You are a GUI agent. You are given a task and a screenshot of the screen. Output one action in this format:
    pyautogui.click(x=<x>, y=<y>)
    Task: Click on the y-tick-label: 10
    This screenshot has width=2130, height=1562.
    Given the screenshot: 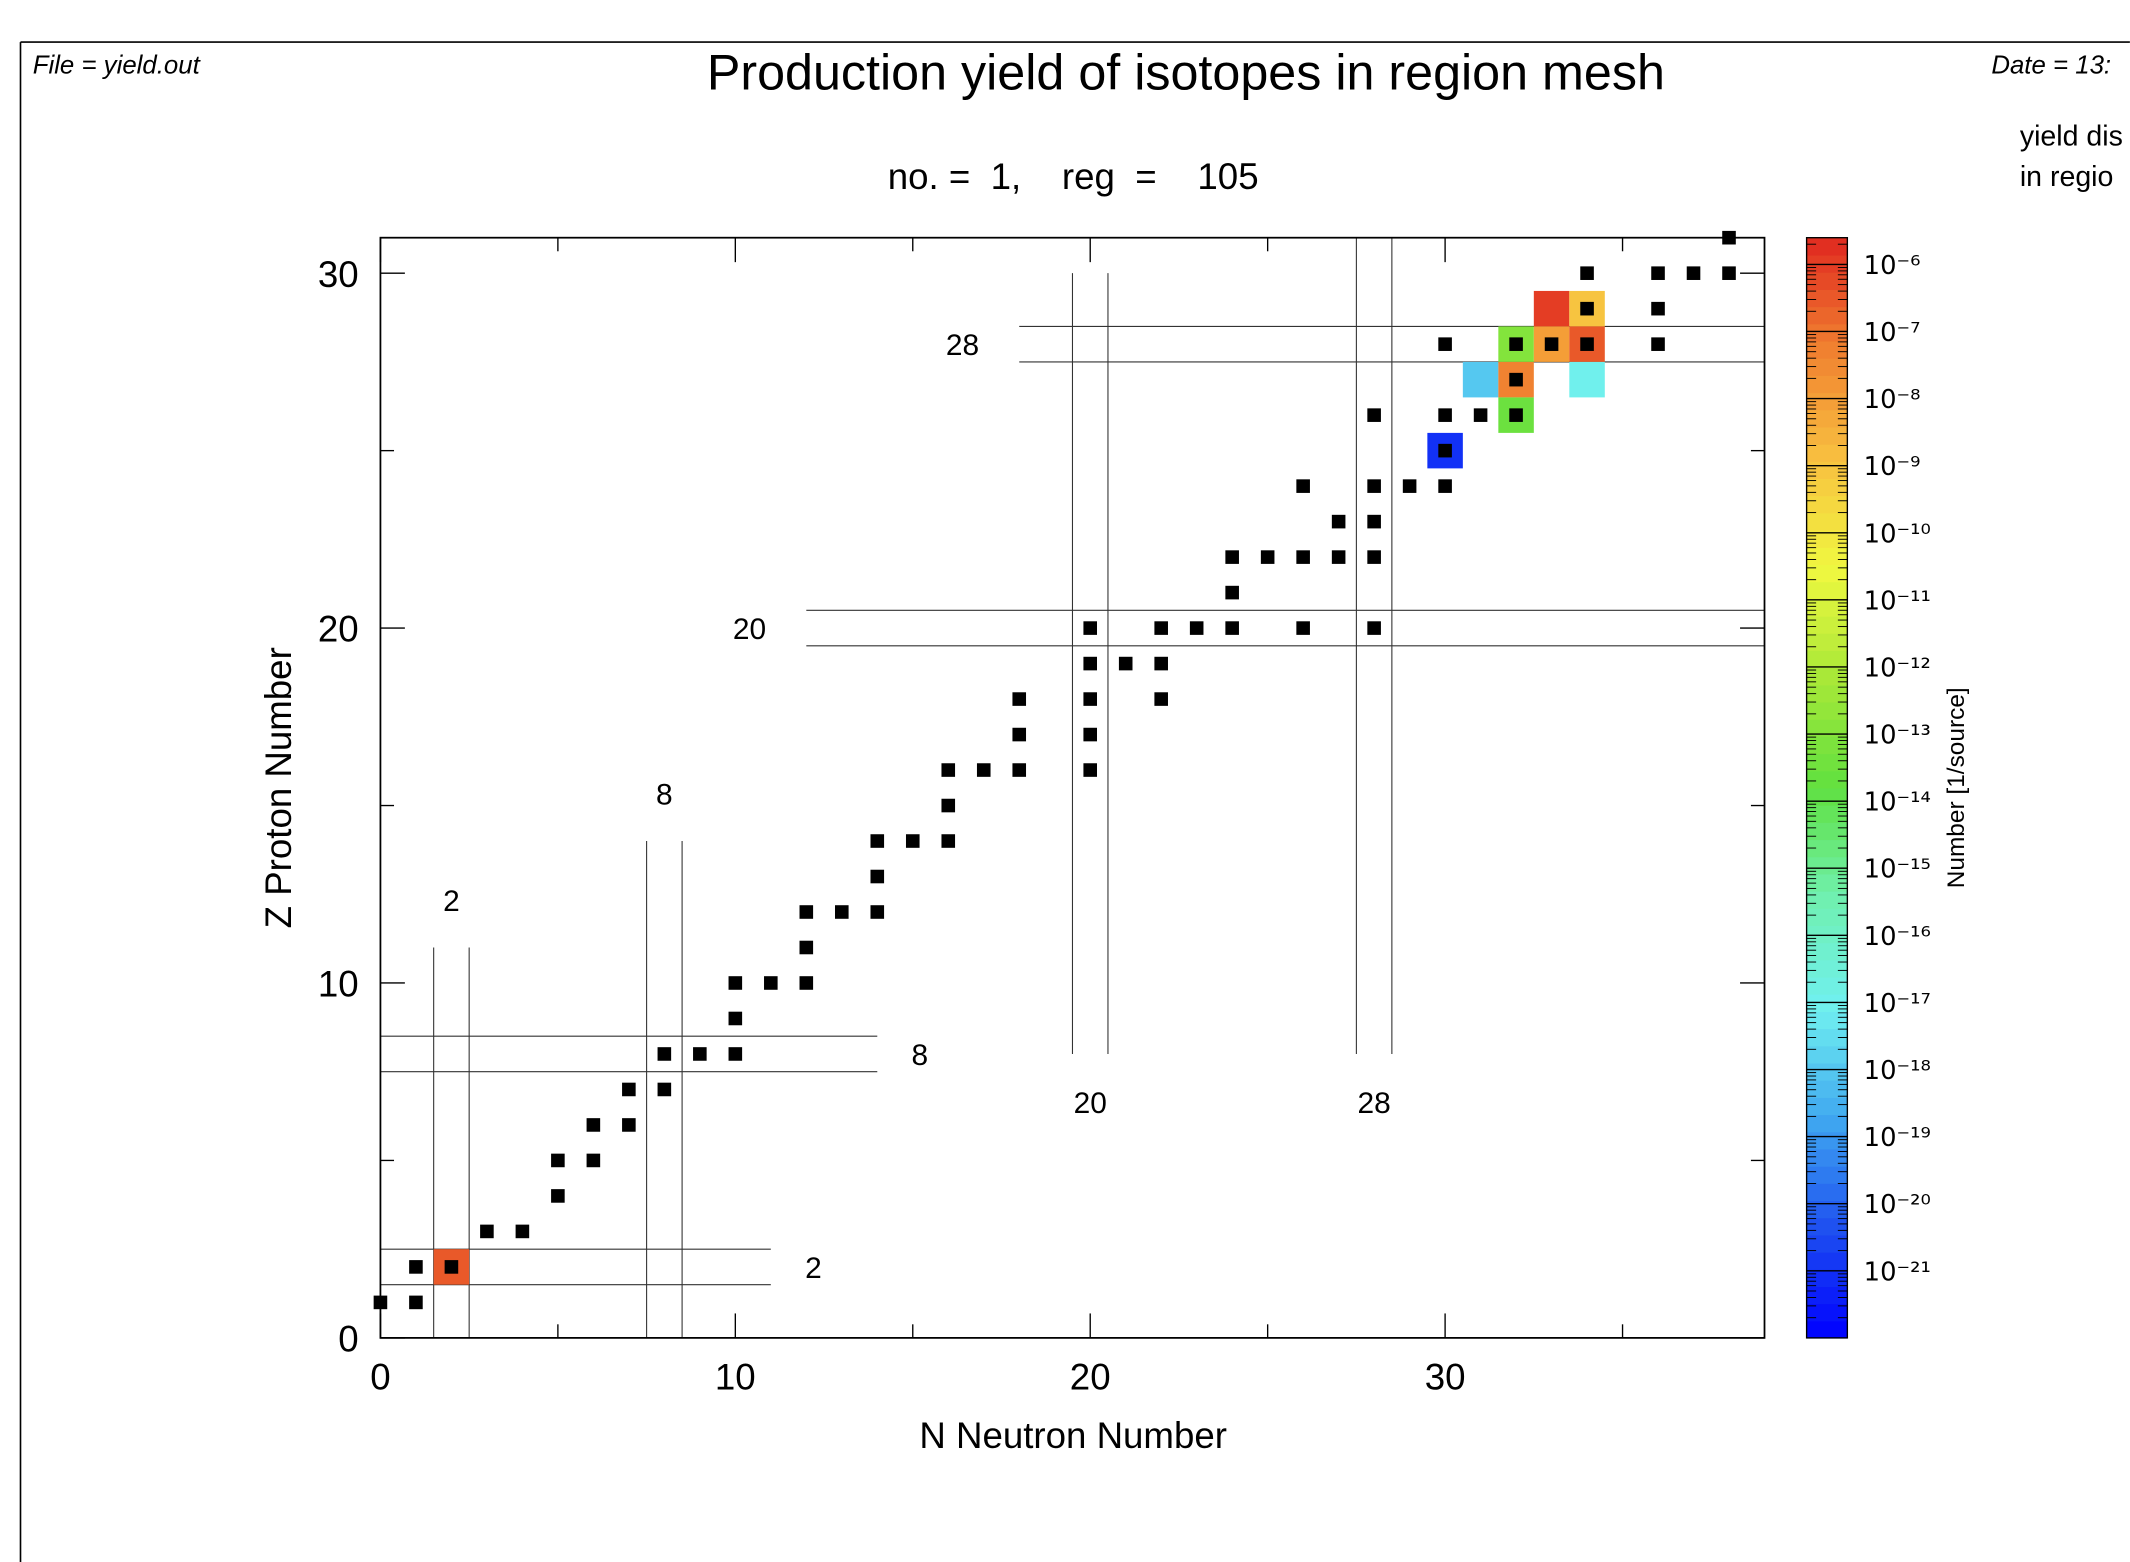 What is the action you would take?
    pyautogui.click(x=338, y=984)
    